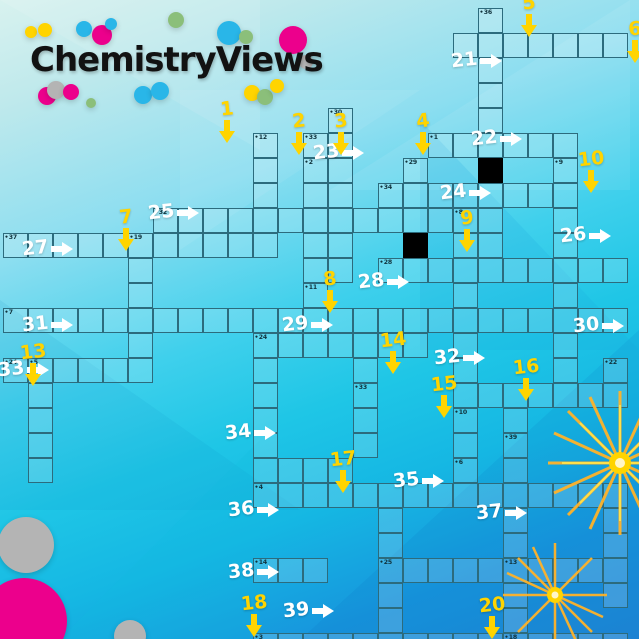  I want to click on grid-cell: 13, so click(515, 570).